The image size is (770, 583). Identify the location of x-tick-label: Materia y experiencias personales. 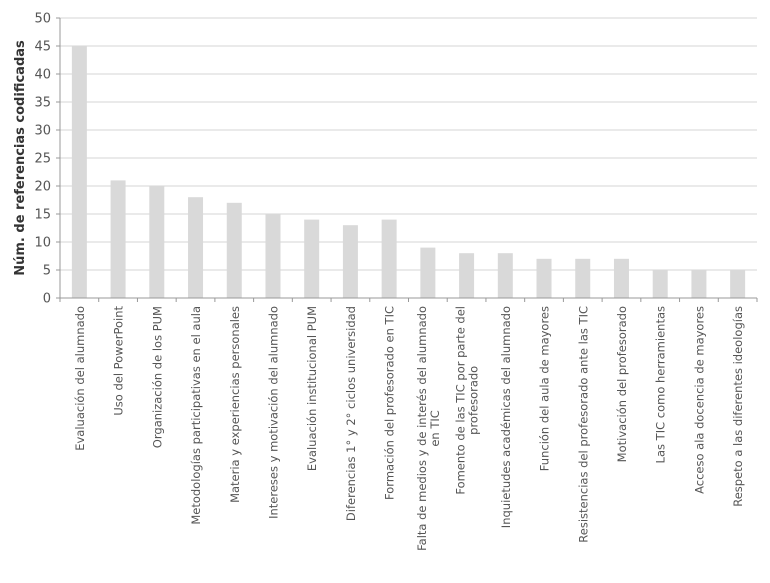
(235, 404).